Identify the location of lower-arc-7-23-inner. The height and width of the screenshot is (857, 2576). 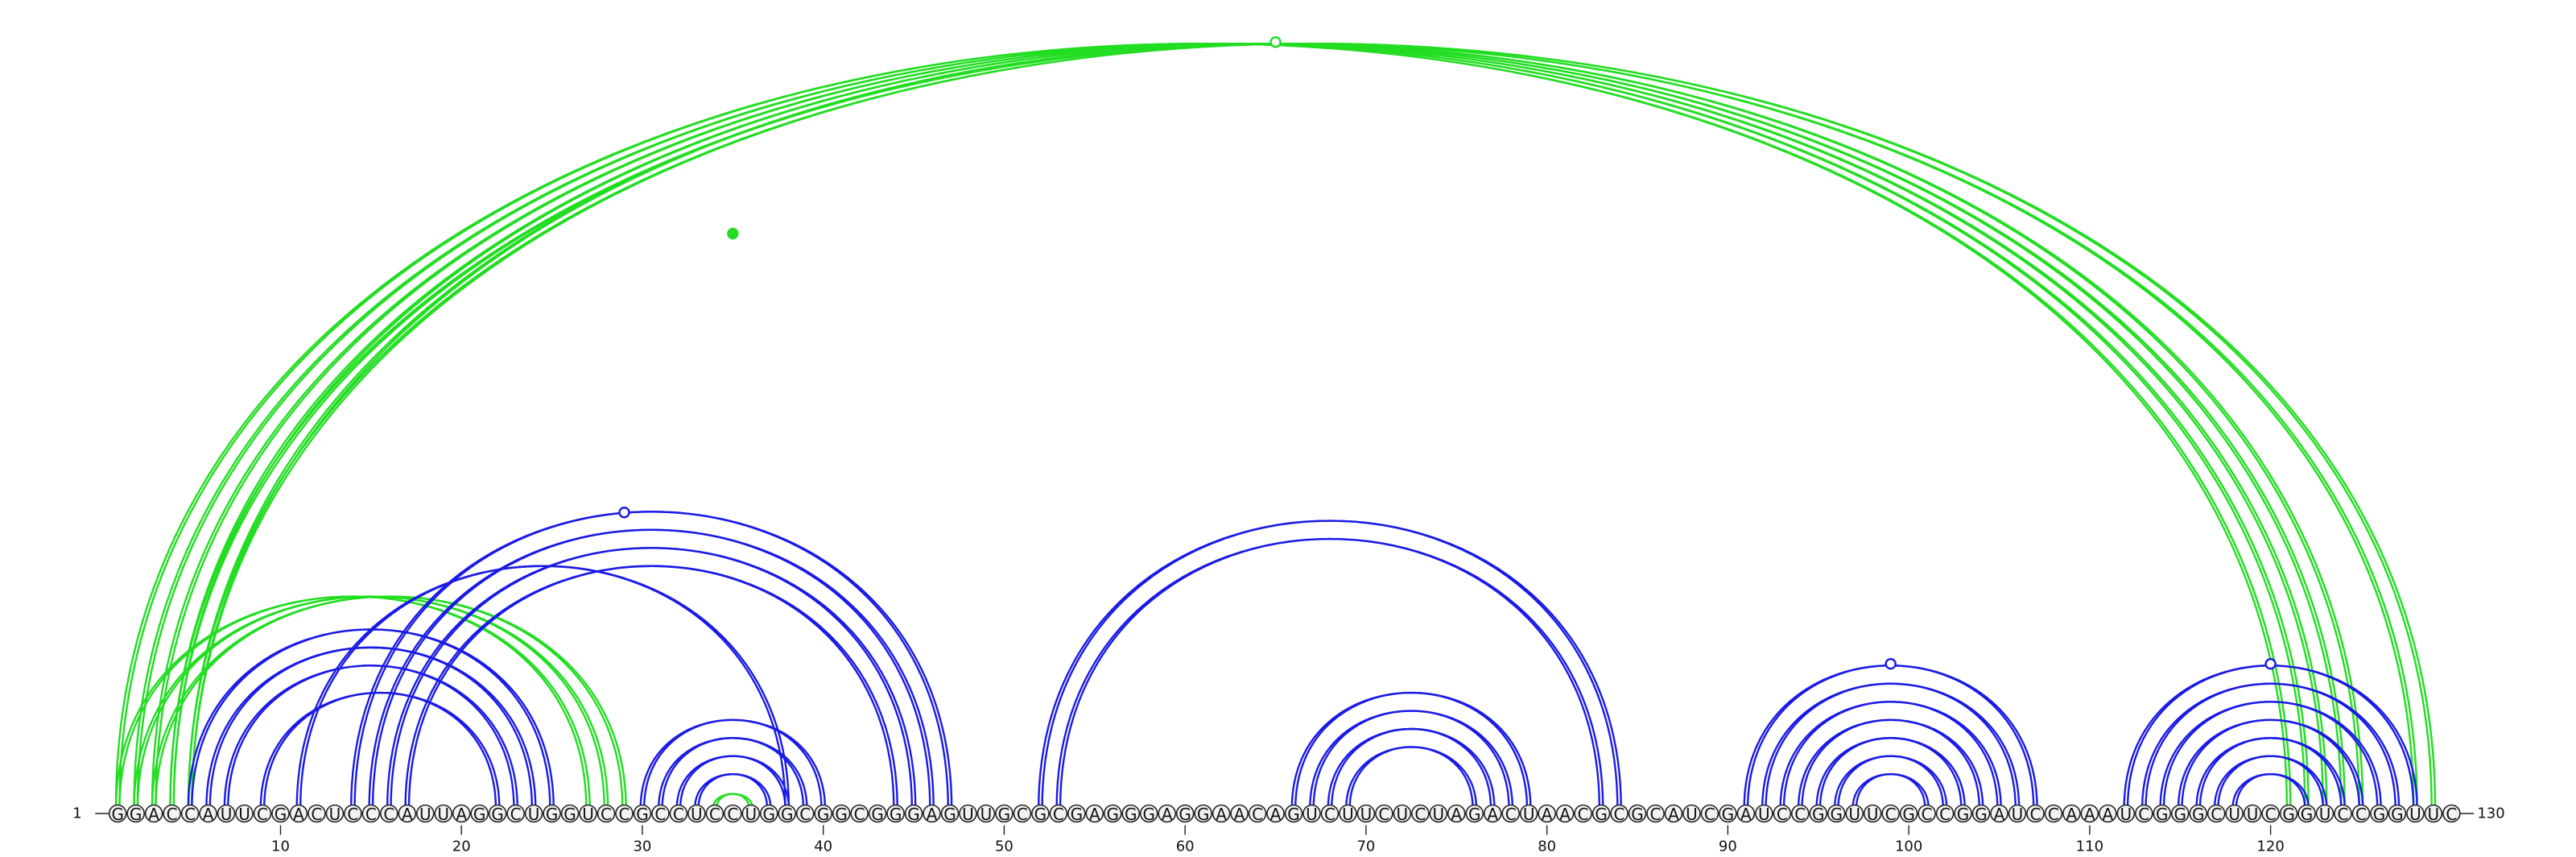
(371, 736).